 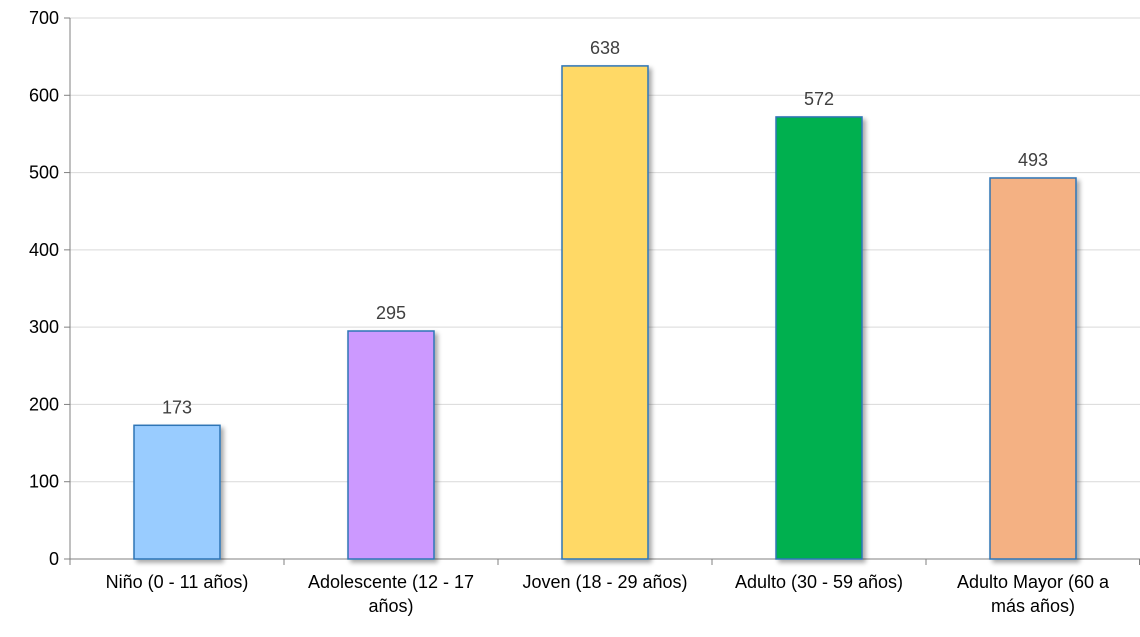 I want to click on y-tick-label: 600, so click(x=44, y=95).